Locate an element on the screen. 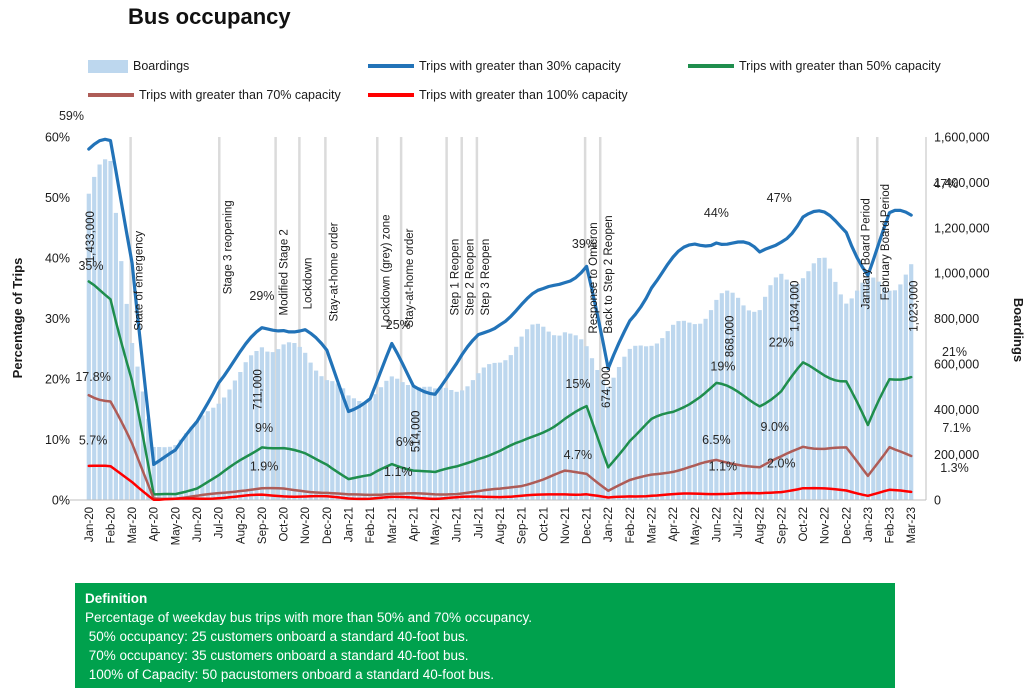 This screenshot has height=694, width=1024. x-tick-label: Dec-22 is located at coordinates (847, 525).